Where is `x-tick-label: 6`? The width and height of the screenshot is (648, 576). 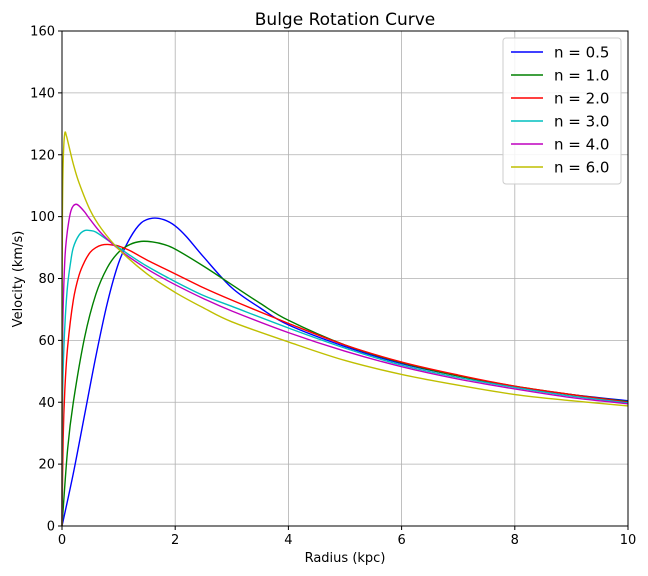
x-tick-label: 6 is located at coordinates (401, 540).